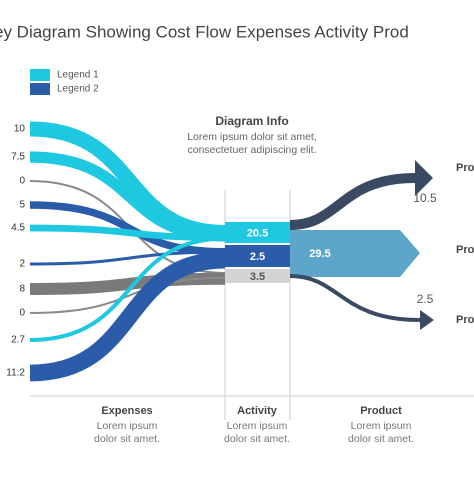 The width and height of the screenshot is (474, 479). What do you see at coordinates (18, 157) in the screenshot?
I see `expense-value: 7.5` at bounding box center [18, 157].